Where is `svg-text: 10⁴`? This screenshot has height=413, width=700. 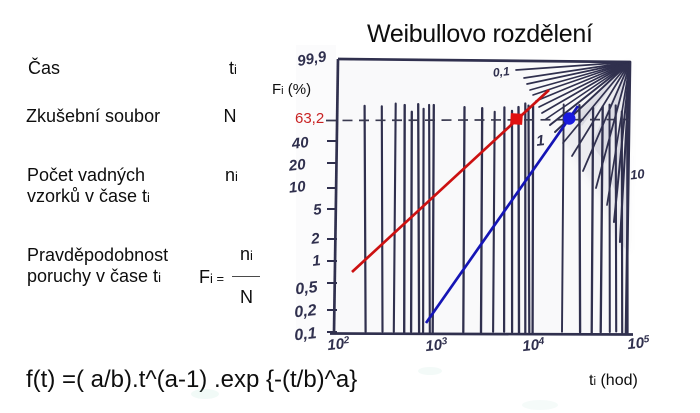
svg-text: 10⁴ is located at coordinates (534, 345).